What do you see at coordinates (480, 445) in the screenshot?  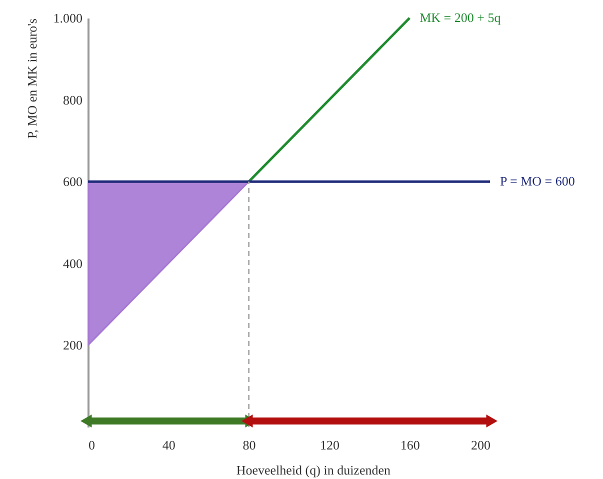 I see `x-tick-label: 200` at bounding box center [480, 445].